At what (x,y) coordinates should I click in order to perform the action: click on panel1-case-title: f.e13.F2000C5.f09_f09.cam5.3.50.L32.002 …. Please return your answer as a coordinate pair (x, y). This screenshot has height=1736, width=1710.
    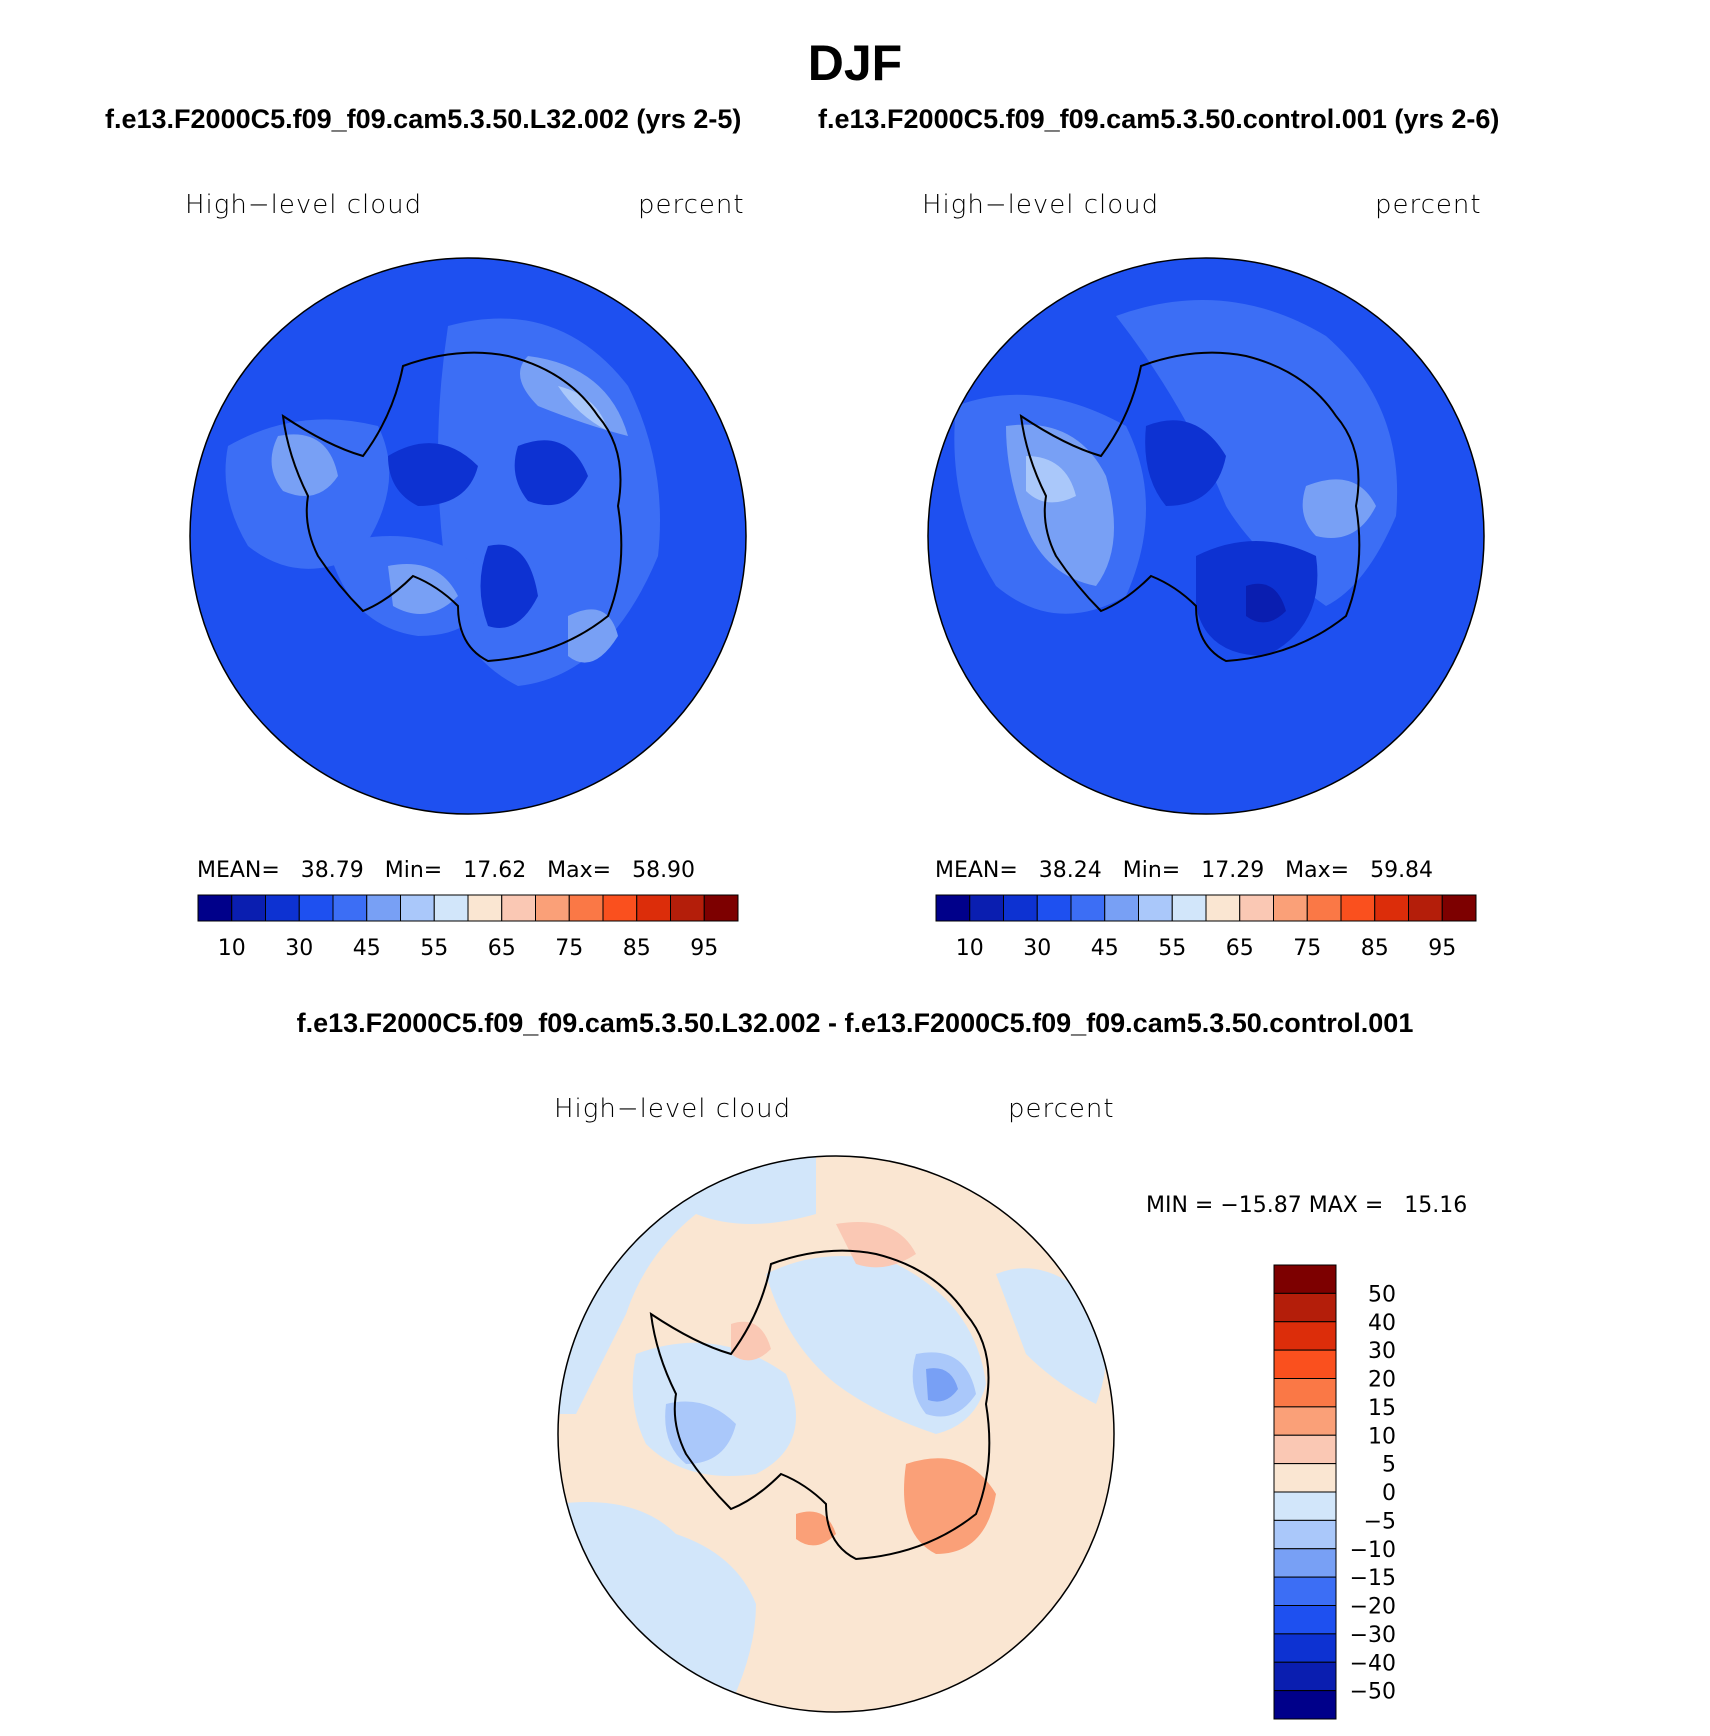
    Looking at the image, I should click on (423, 119).